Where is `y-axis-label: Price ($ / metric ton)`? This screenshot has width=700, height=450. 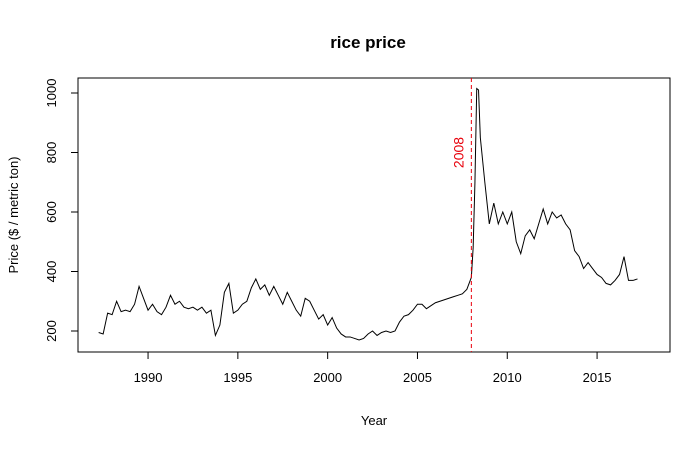 y-axis-label: Price ($ / metric ton) is located at coordinates (13, 214).